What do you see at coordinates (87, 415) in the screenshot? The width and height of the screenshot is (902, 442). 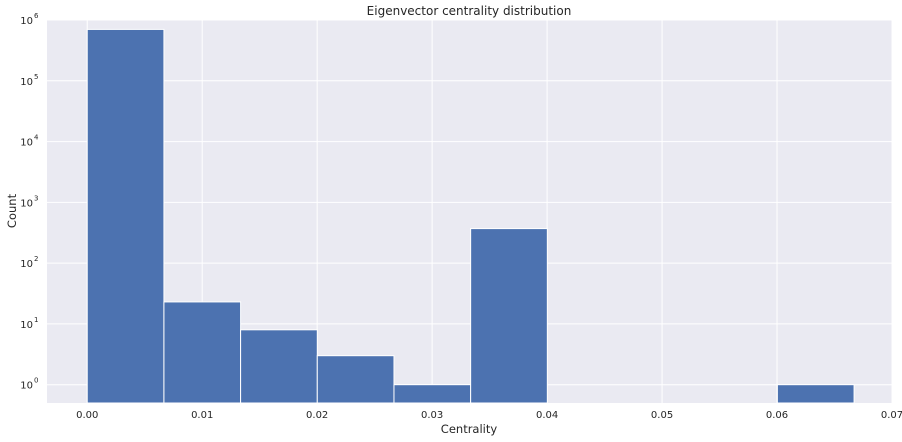 I see `x-tick-label: 0.00` at bounding box center [87, 415].